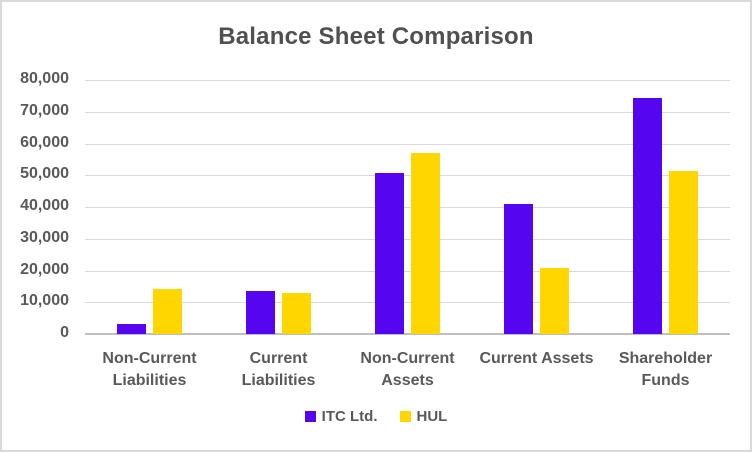 Image resolution: width=752 pixels, height=452 pixels. What do you see at coordinates (44, 142) in the screenshot?
I see `y-tick-label-60000: 60,000` at bounding box center [44, 142].